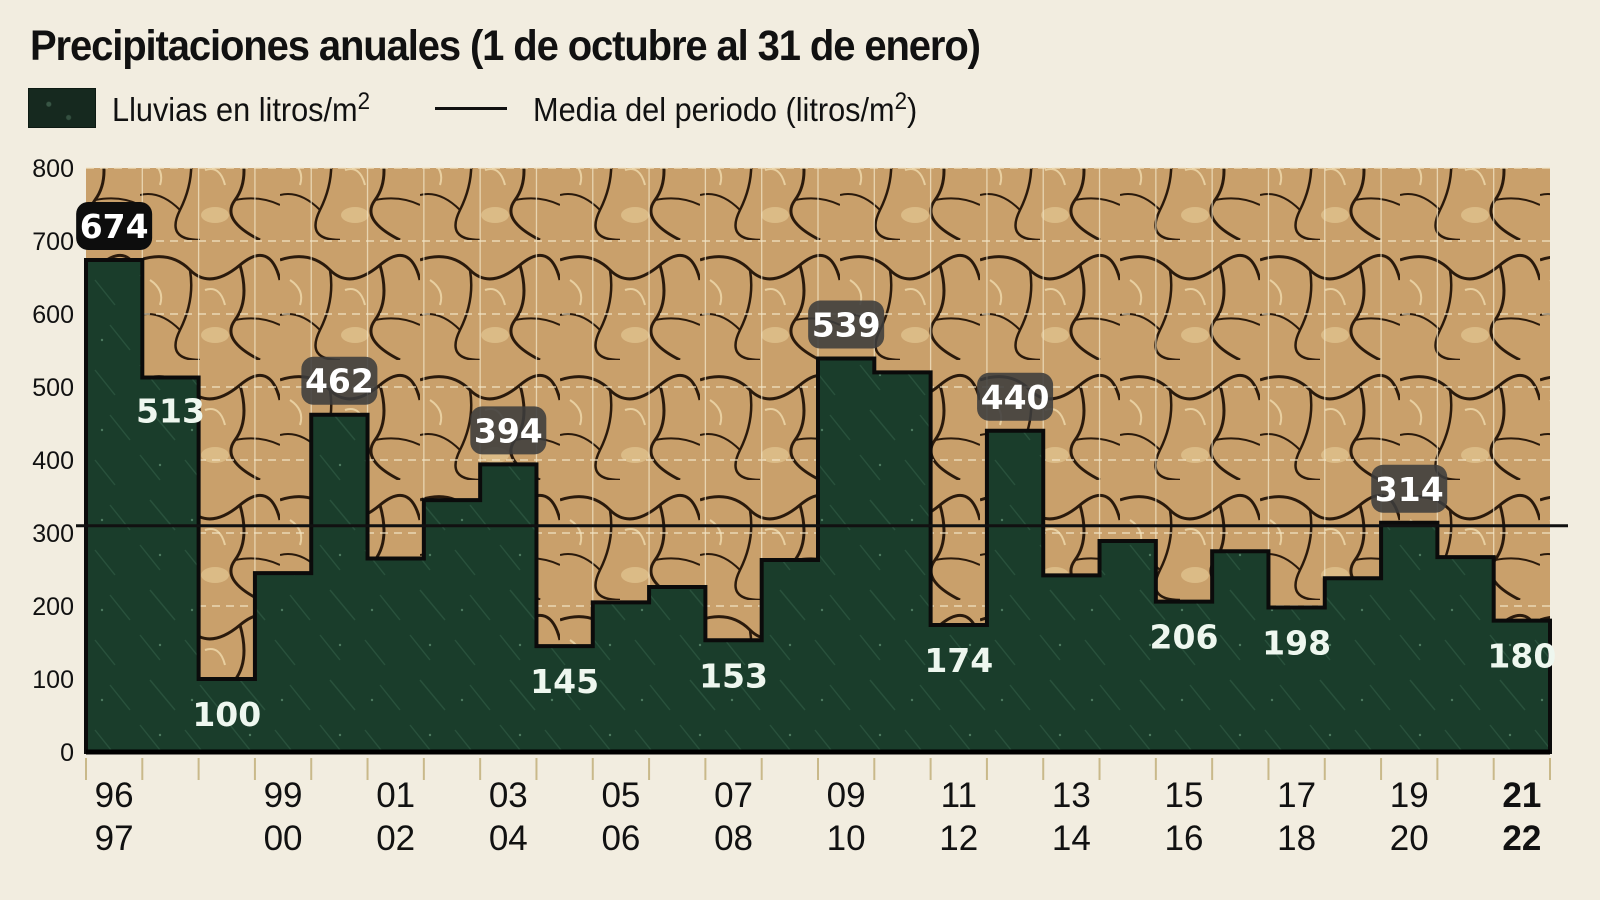 The width and height of the screenshot is (1600, 900). I want to click on x-tick-label-bottom: 02, so click(395, 838).